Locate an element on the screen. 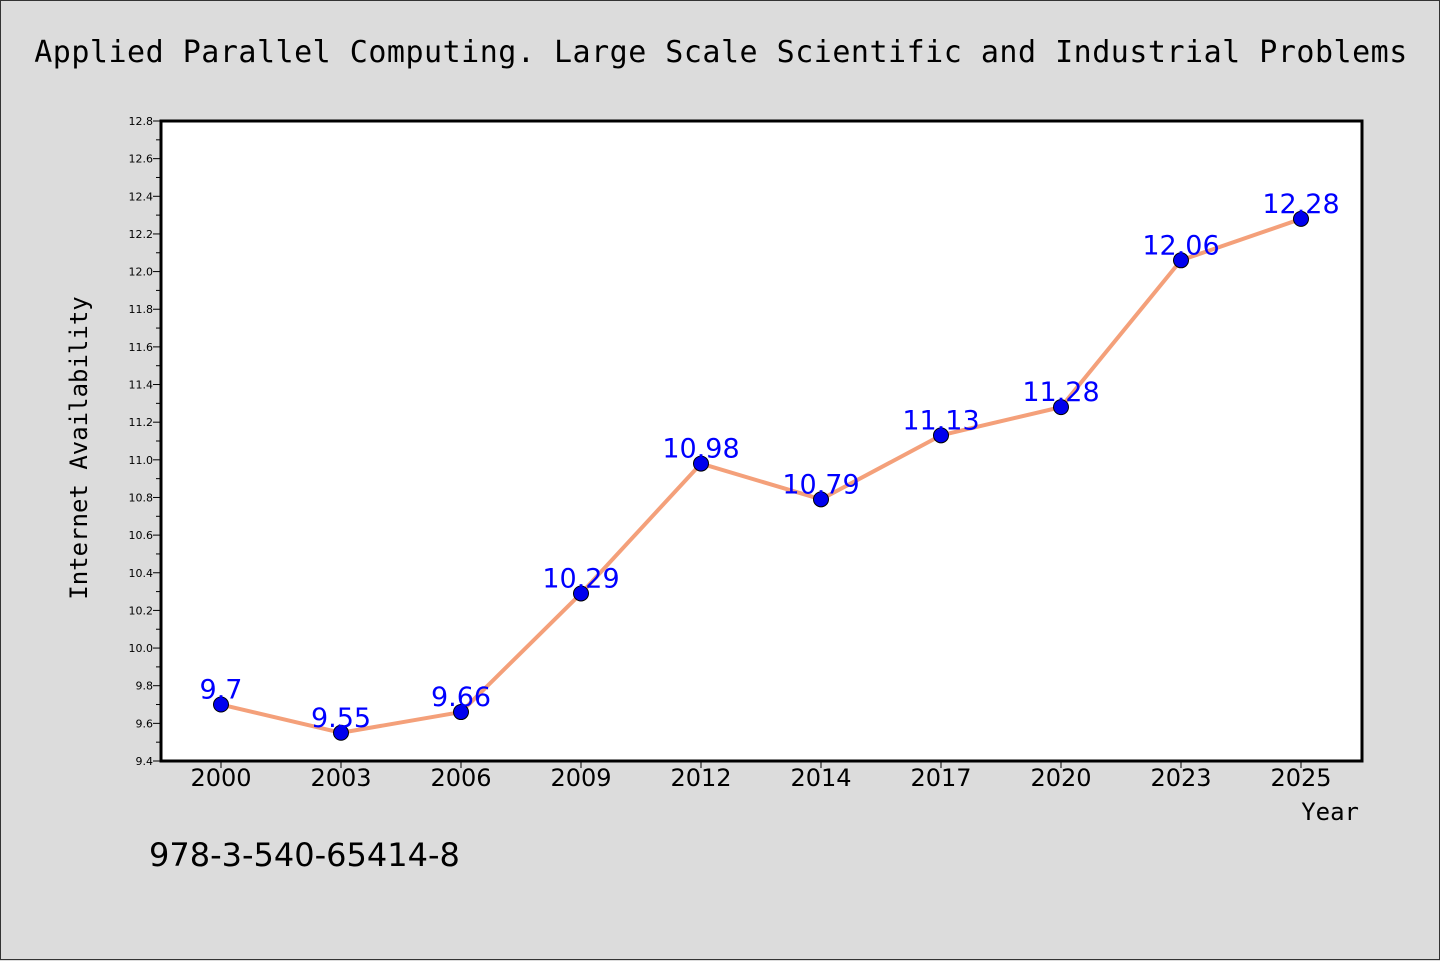  x-tick-label: 2023 is located at coordinates (1180, 778).